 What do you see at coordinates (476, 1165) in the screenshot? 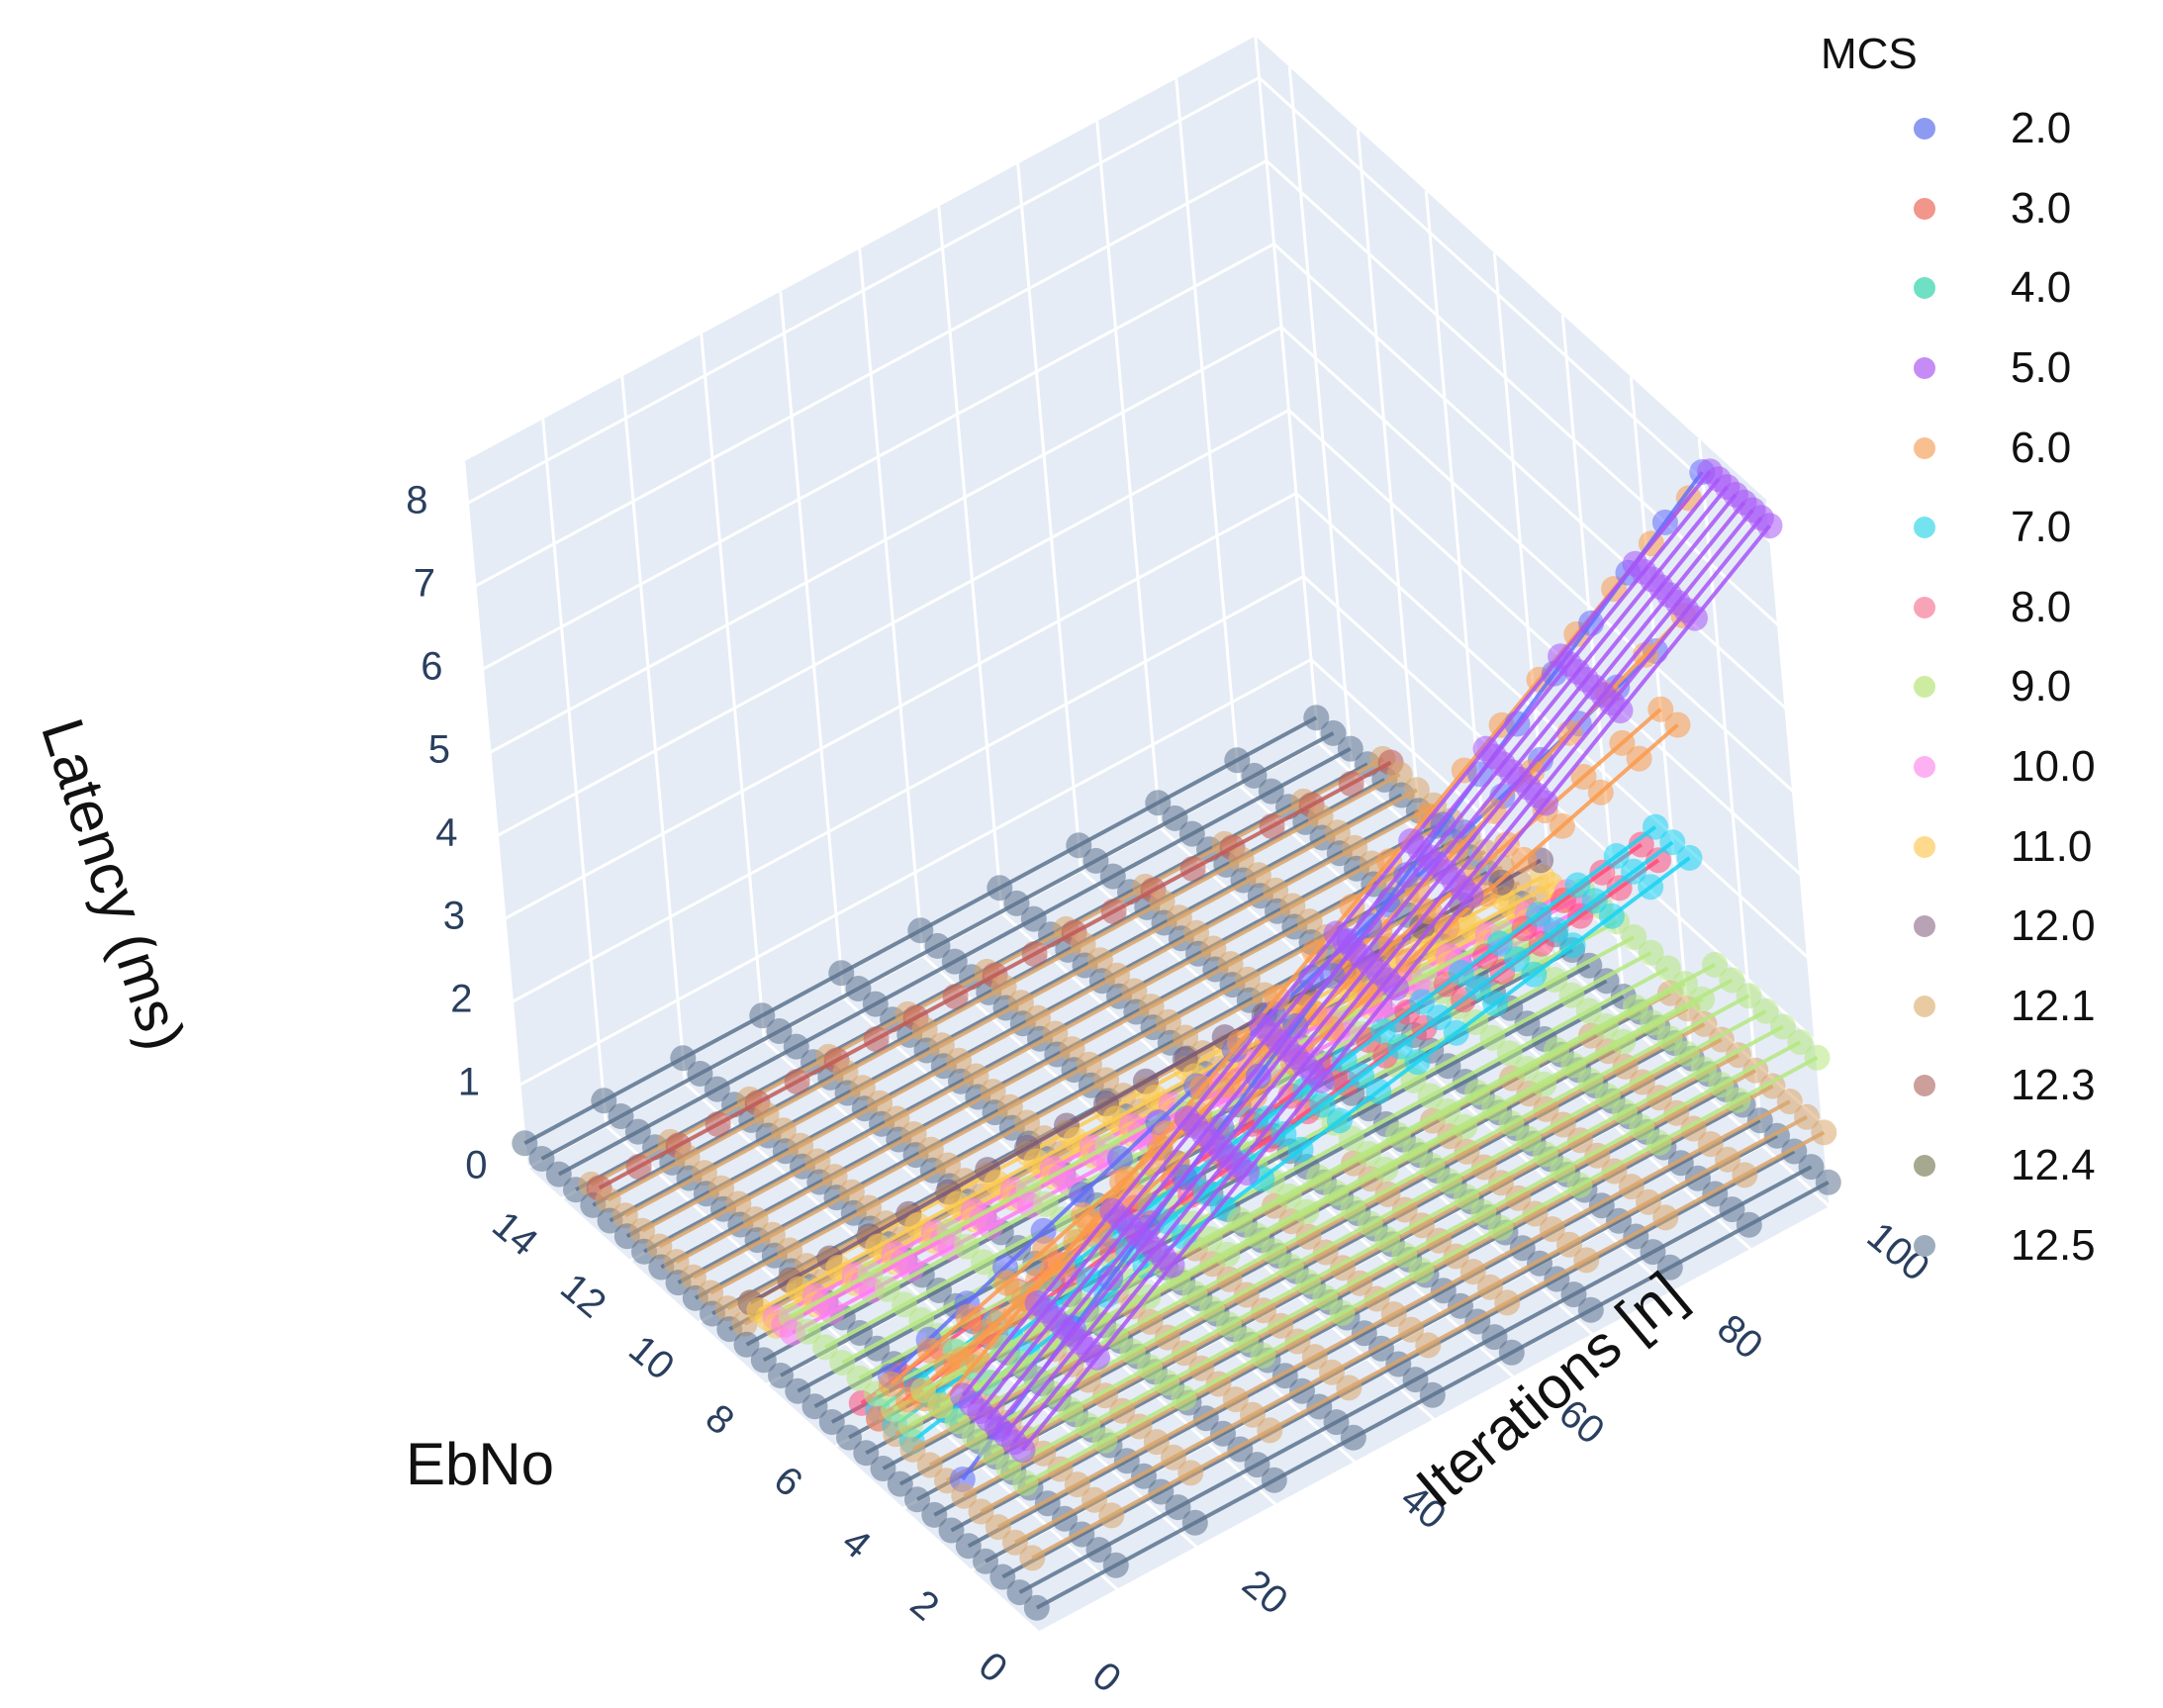
I see `z-tick-label: 0` at bounding box center [476, 1165].